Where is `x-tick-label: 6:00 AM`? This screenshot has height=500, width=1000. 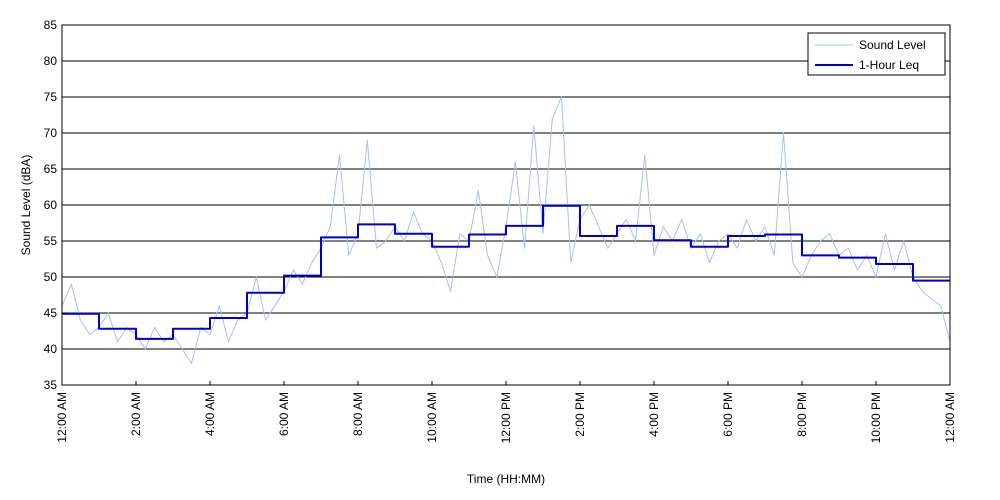 x-tick-label: 6:00 AM is located at coordinates (284, 414).